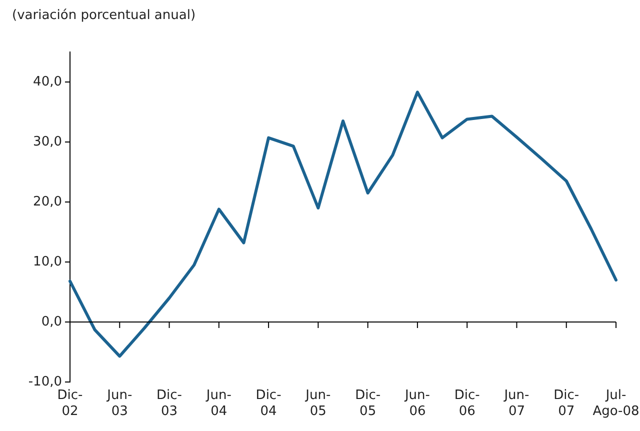 The height and width of the screenshot is (431, 640). Describe the element at coordinates (516, 403) in the screenshot. I see `x-tick-label: Jun-07` at that location.